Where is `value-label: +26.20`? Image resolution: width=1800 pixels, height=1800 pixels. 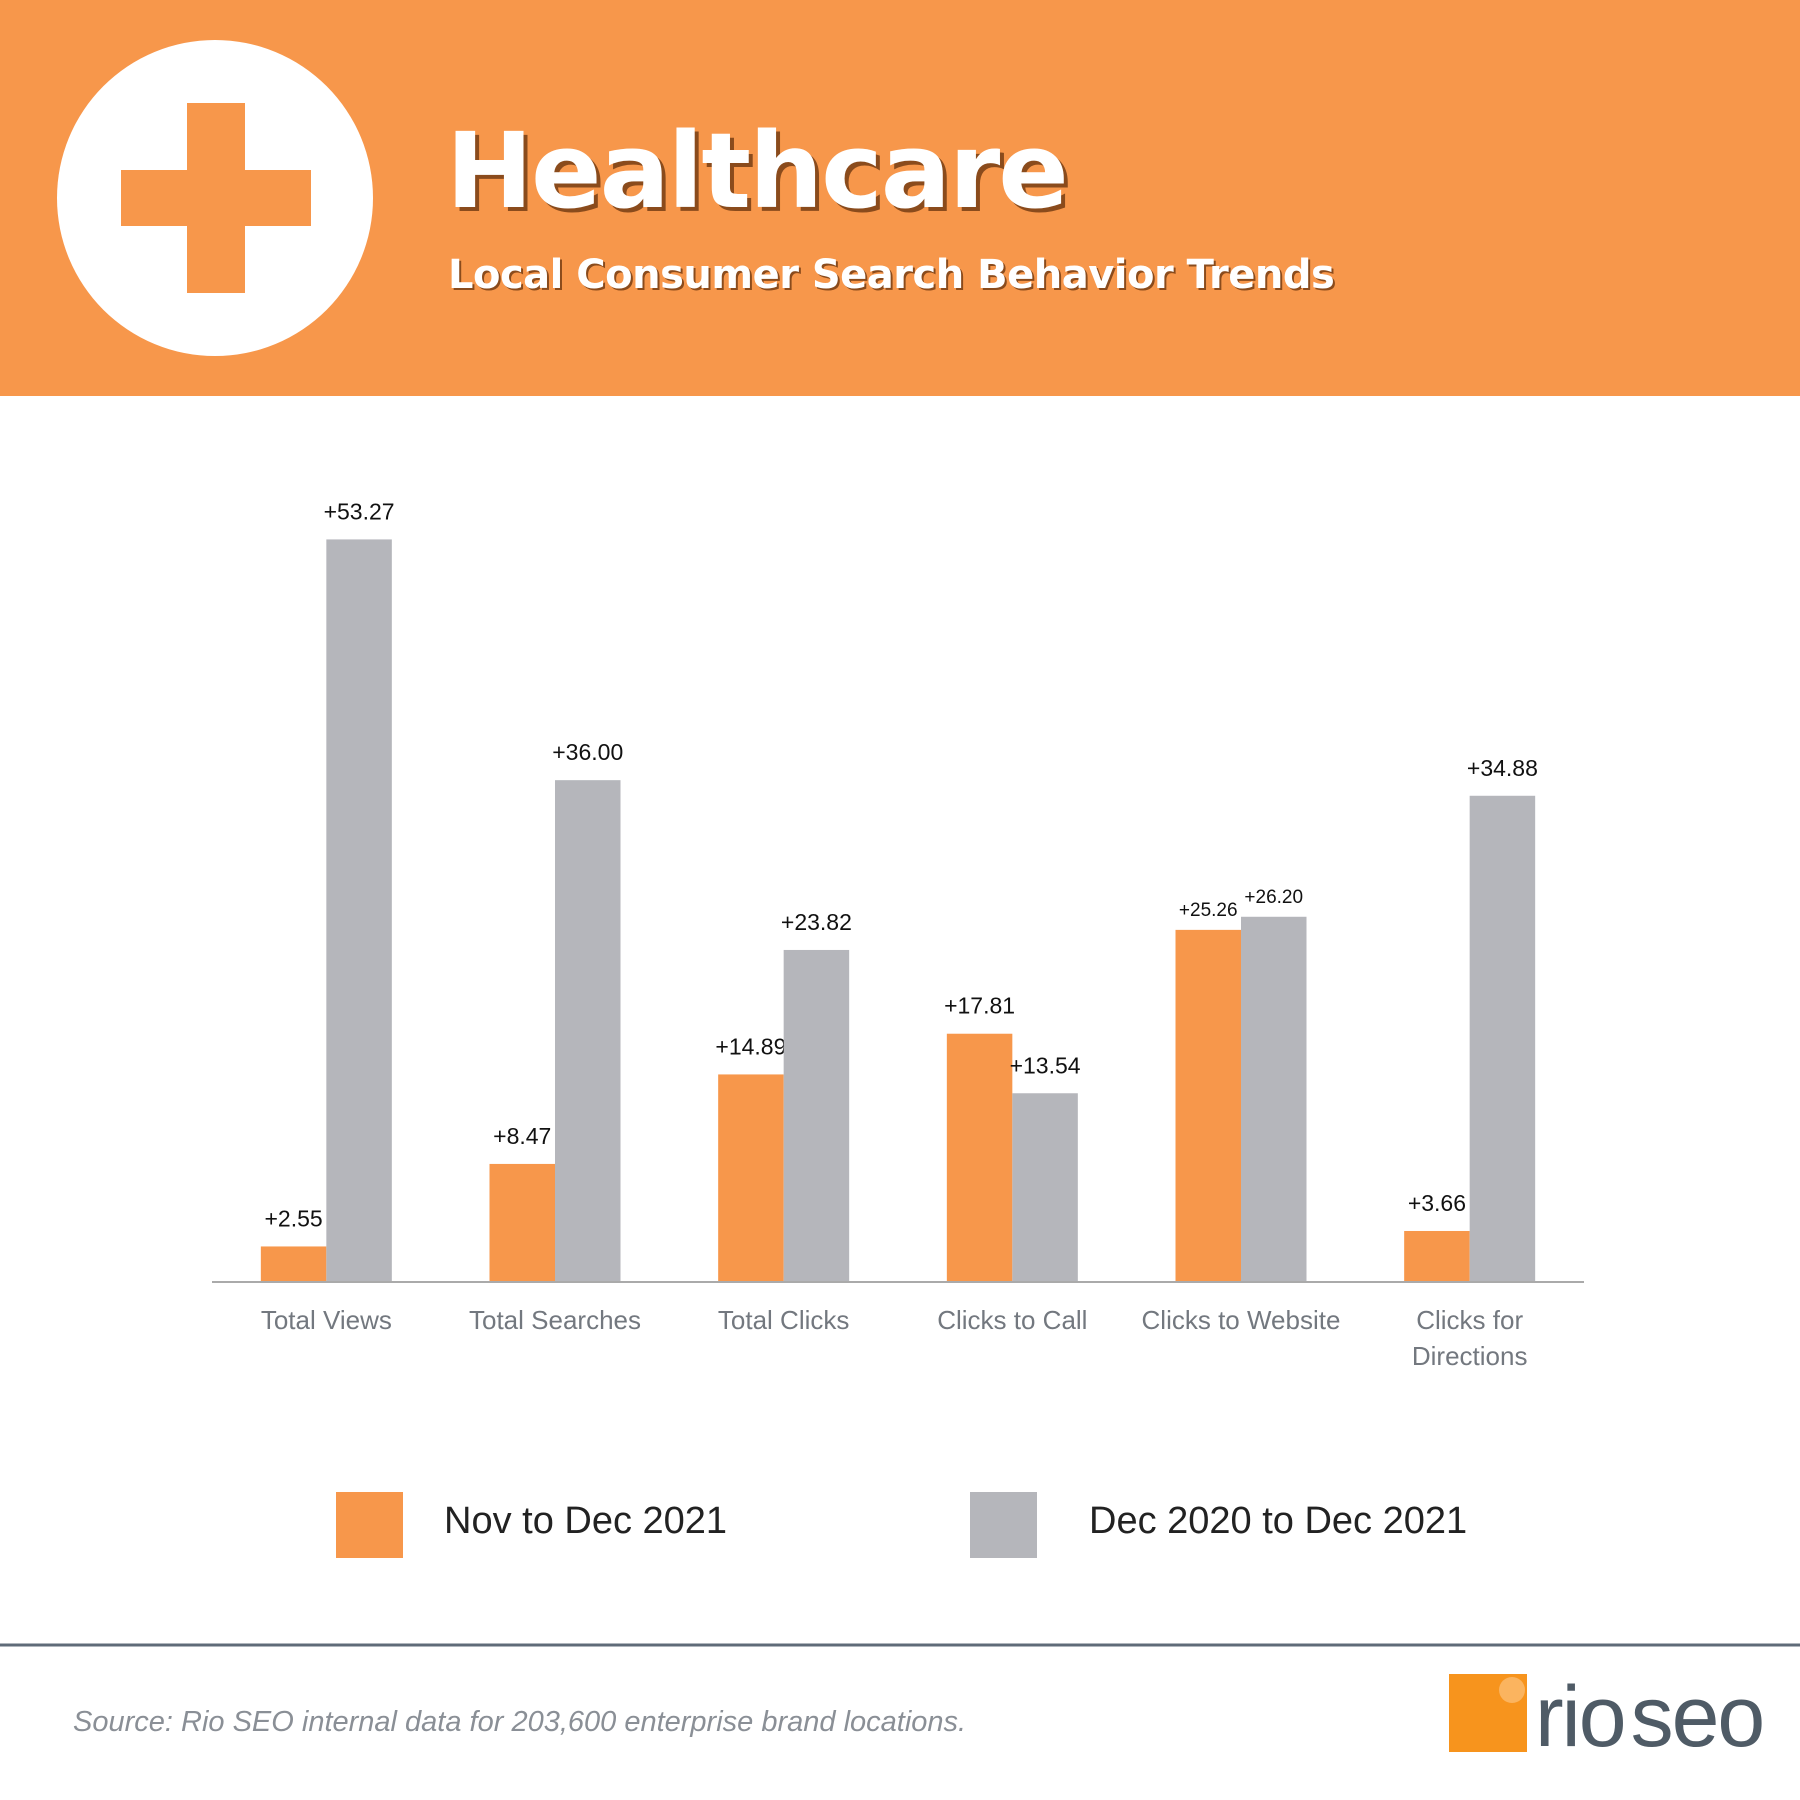 value-label: +26.20 is located at coordinates (1273, 897).